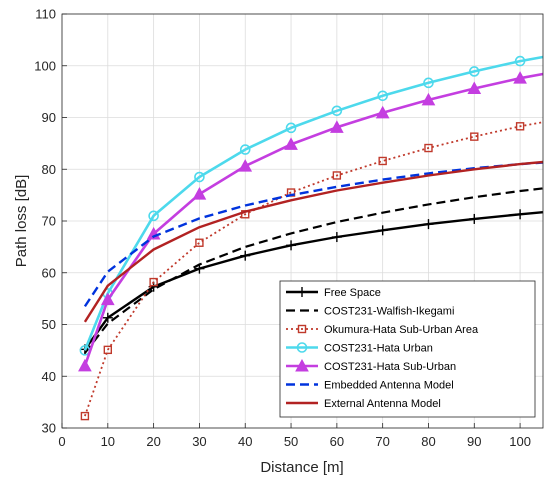 Image resolution: width=550 pixels, height=478 pixels. I want to click on legend-item: COST231-Walfish-Ikegami, so click(370, 312).